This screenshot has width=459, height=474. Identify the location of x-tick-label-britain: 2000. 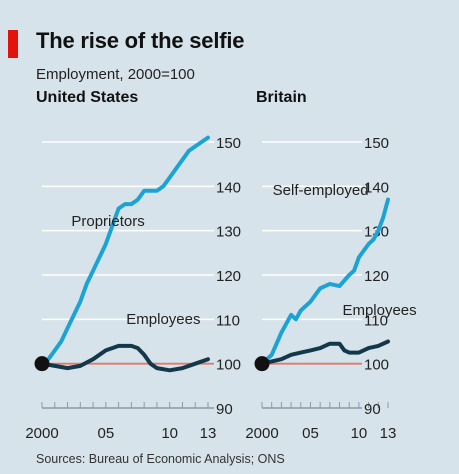
(261, 433).